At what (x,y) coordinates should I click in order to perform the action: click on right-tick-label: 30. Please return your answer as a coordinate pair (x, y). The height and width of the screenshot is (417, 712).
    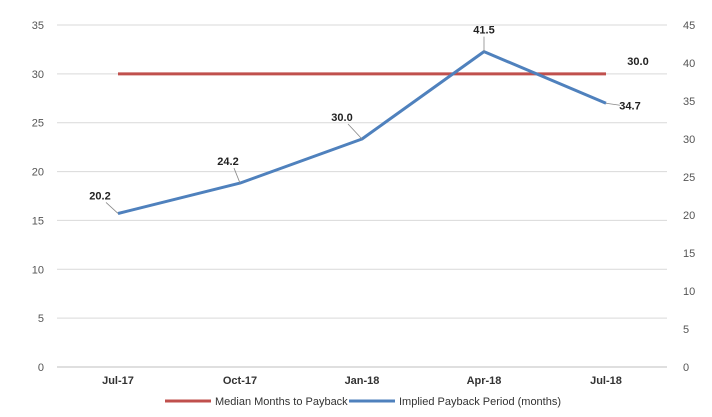
    Looking at the image, I should click on (689, 140).